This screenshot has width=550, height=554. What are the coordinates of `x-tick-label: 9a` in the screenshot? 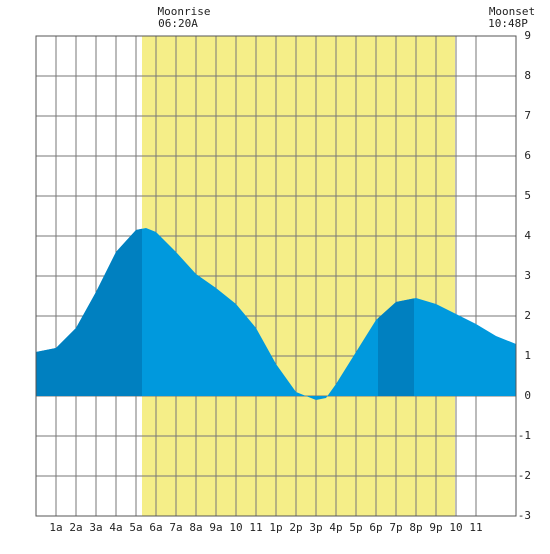 It's located at (215, 527).